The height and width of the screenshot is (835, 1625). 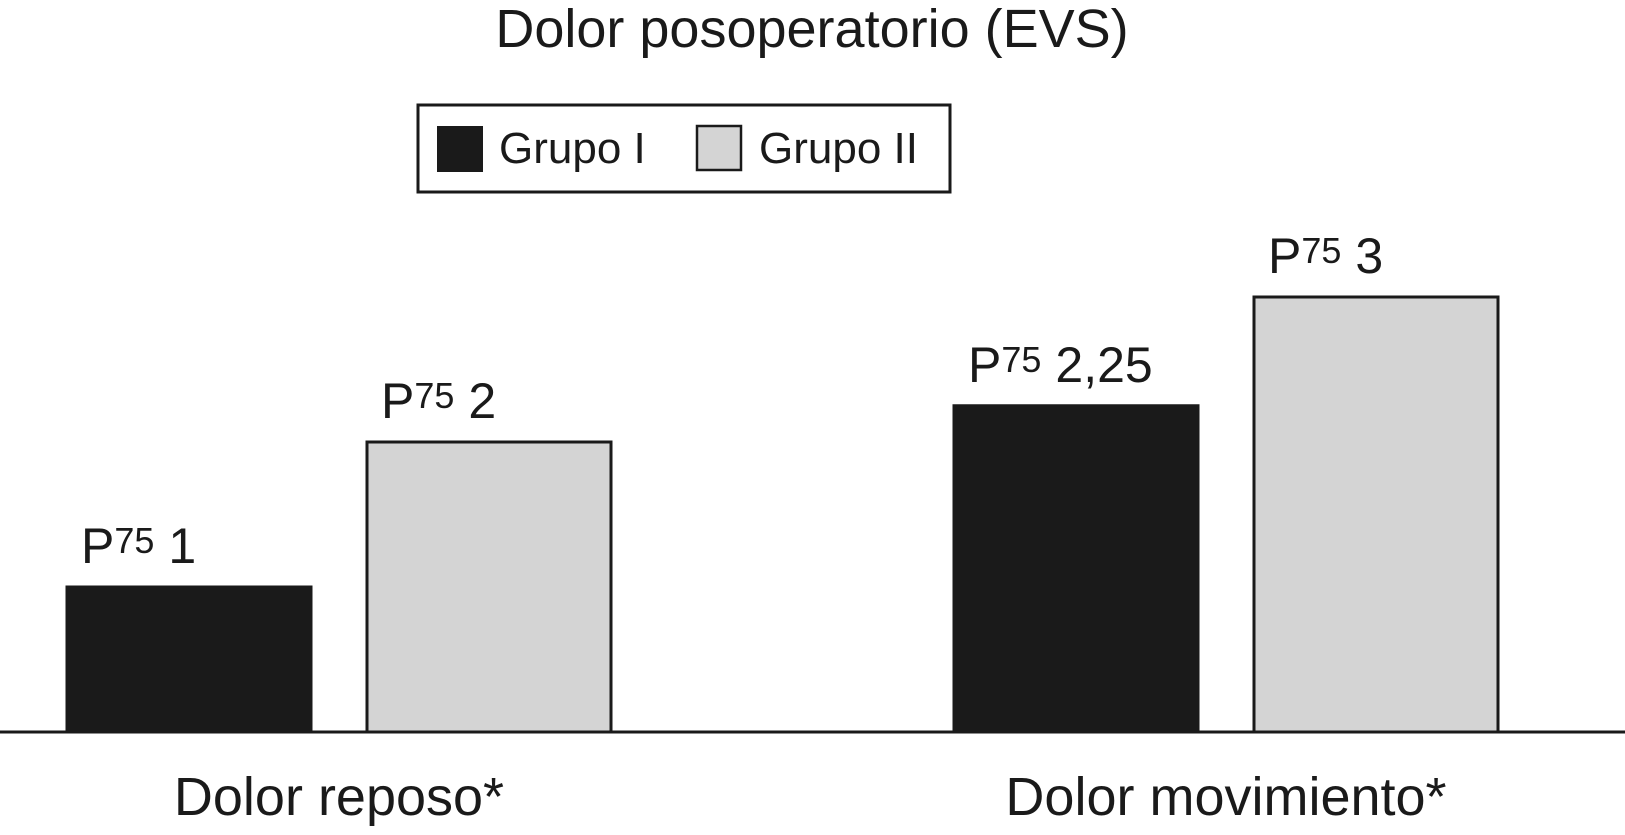 What do you see at coordinates (1225, 797) in the screenshot?
I see `category-label-dolor-movimiento: Dolor movimiento*` at bounding box center [1225, 797].